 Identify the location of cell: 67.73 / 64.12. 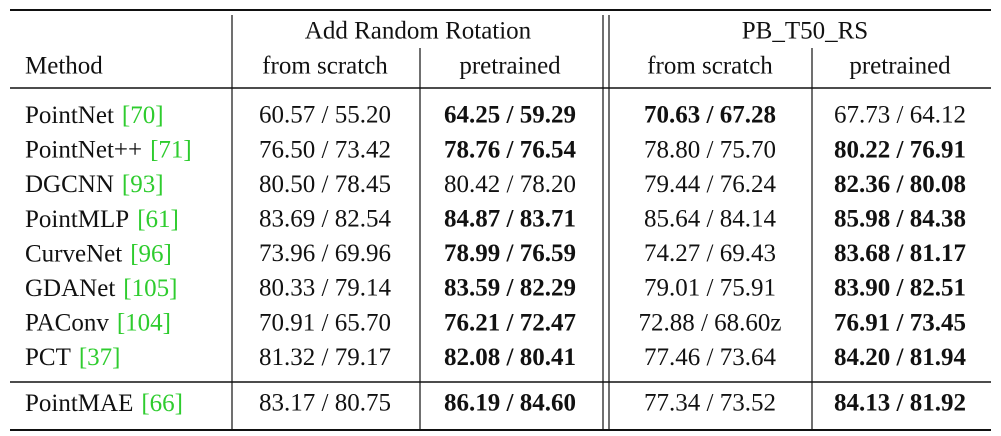
(900, 115).